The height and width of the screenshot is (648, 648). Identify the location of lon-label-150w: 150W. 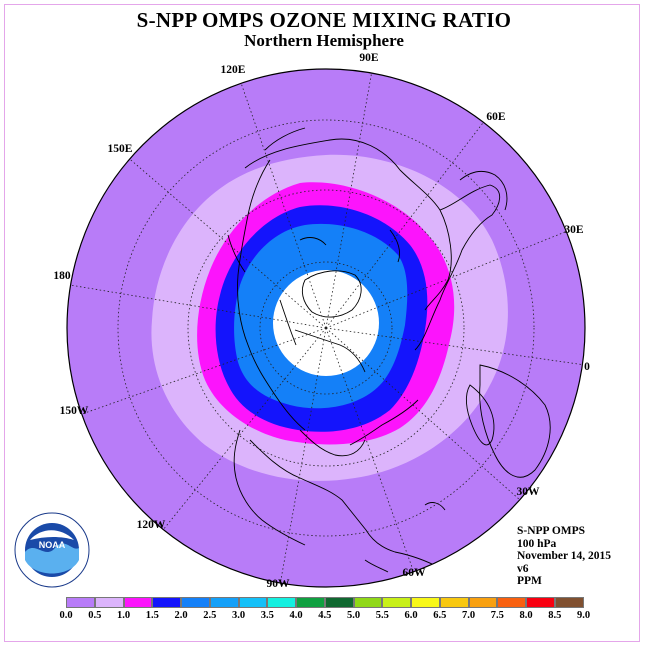
(74, 411).